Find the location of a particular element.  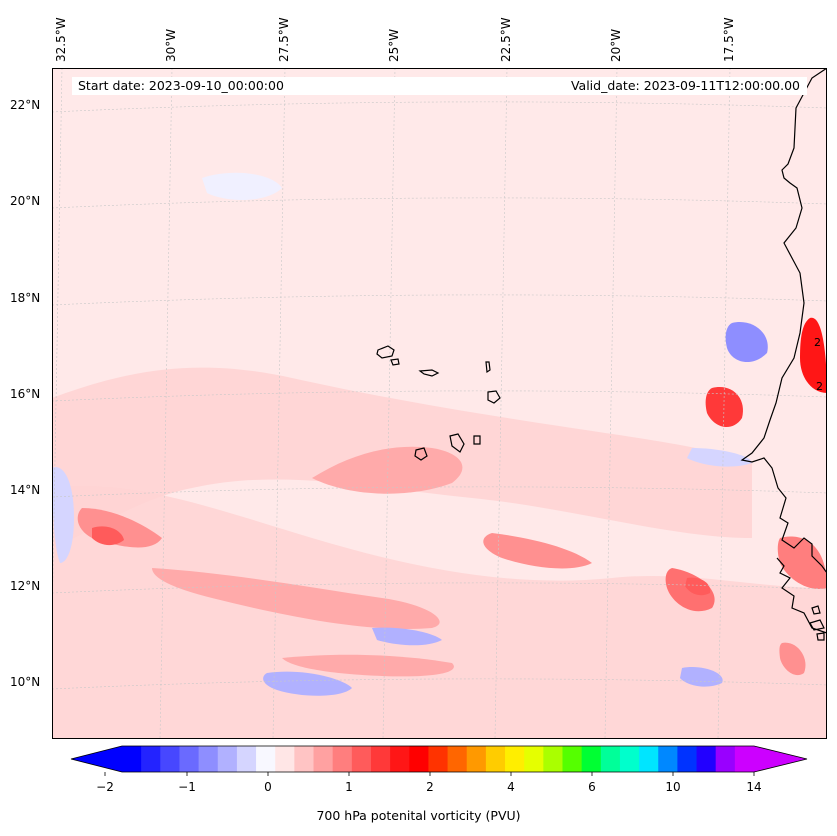

pv-band-medium is located at coordinates (387, 470).